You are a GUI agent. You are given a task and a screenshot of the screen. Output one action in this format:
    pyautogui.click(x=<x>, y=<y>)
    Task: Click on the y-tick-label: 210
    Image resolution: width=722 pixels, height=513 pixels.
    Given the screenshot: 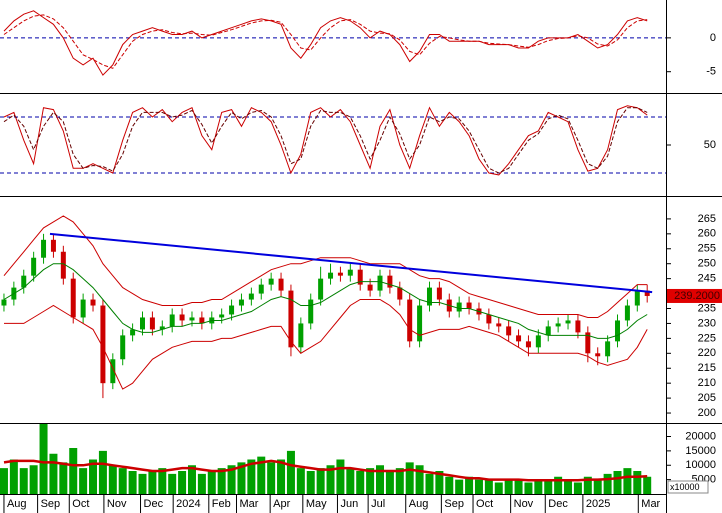 What is the action you would take?
    pyautogui.click(x=707, y=383)
    